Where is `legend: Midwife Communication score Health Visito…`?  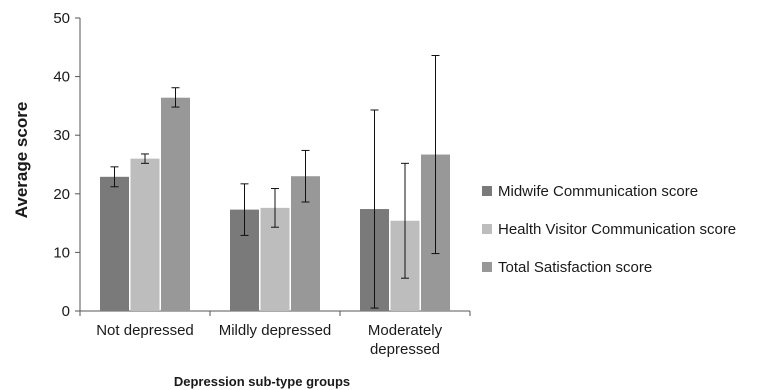
legend: Midwife Communication score Health Visito… is located at coordinates (609, 229).